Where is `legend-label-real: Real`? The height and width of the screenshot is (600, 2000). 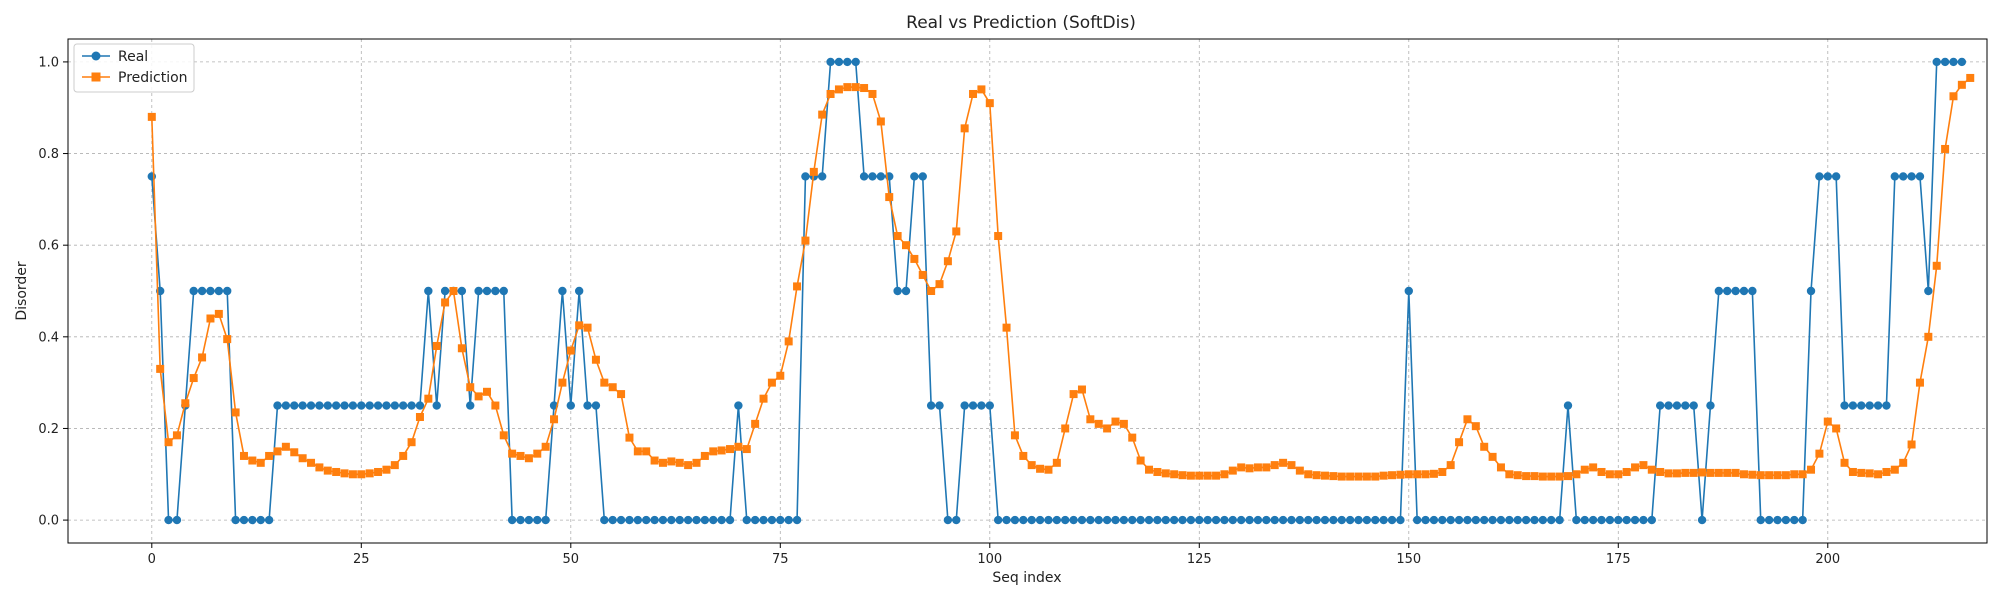 legend-label-real: Real is located at coordinates (133, 57).